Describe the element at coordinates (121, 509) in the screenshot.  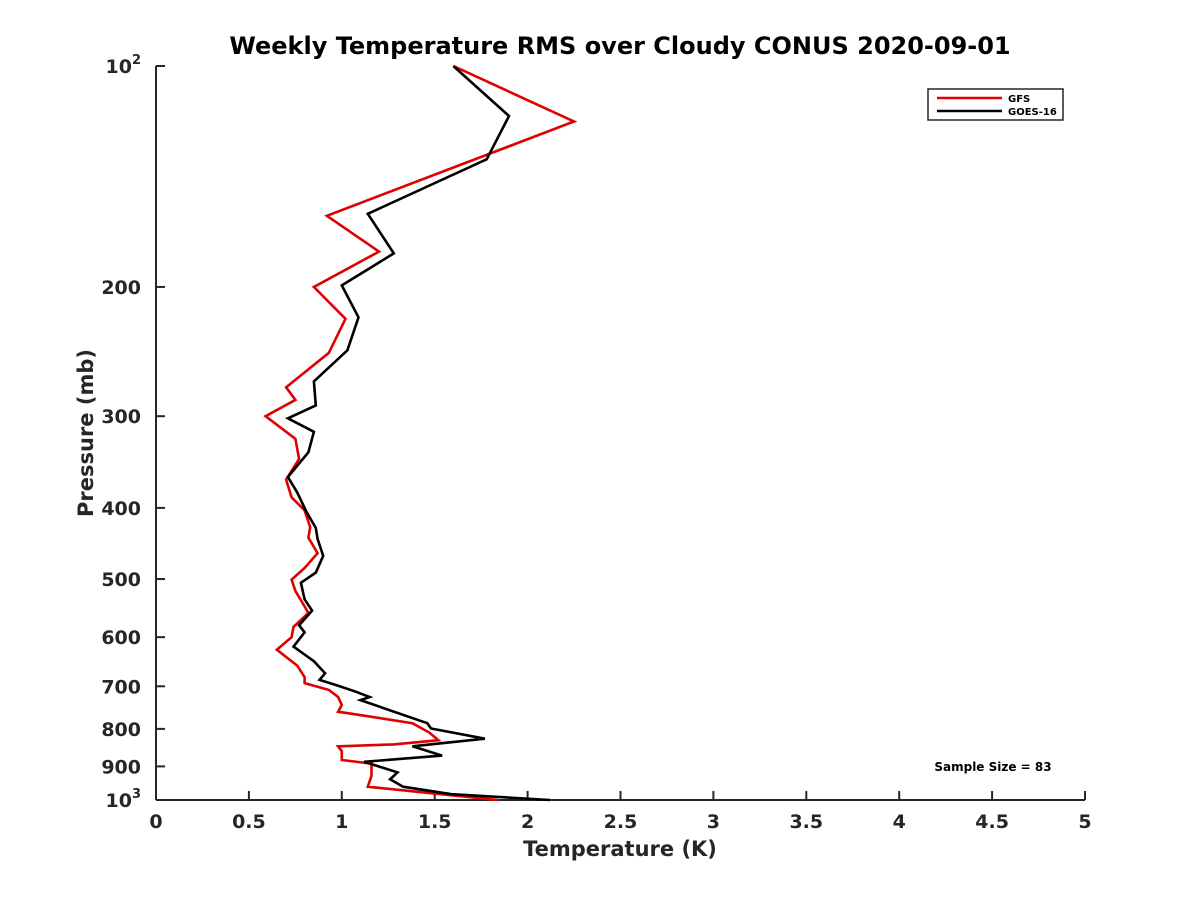
I see `y-tick-label: 400` at that location.